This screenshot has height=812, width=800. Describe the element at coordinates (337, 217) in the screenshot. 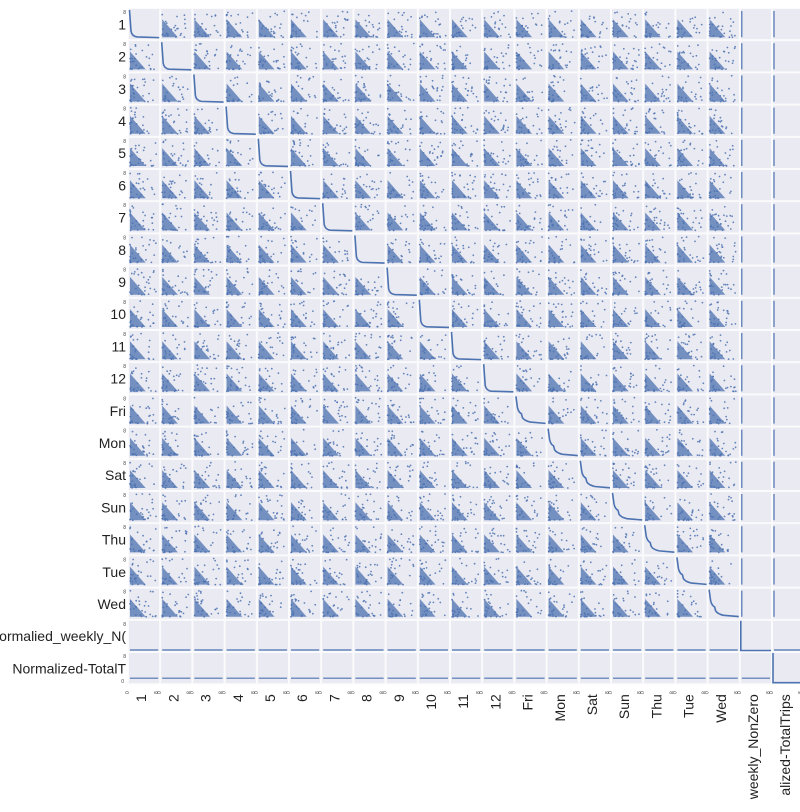

I see `diagonal-cdf-curve` at that location.